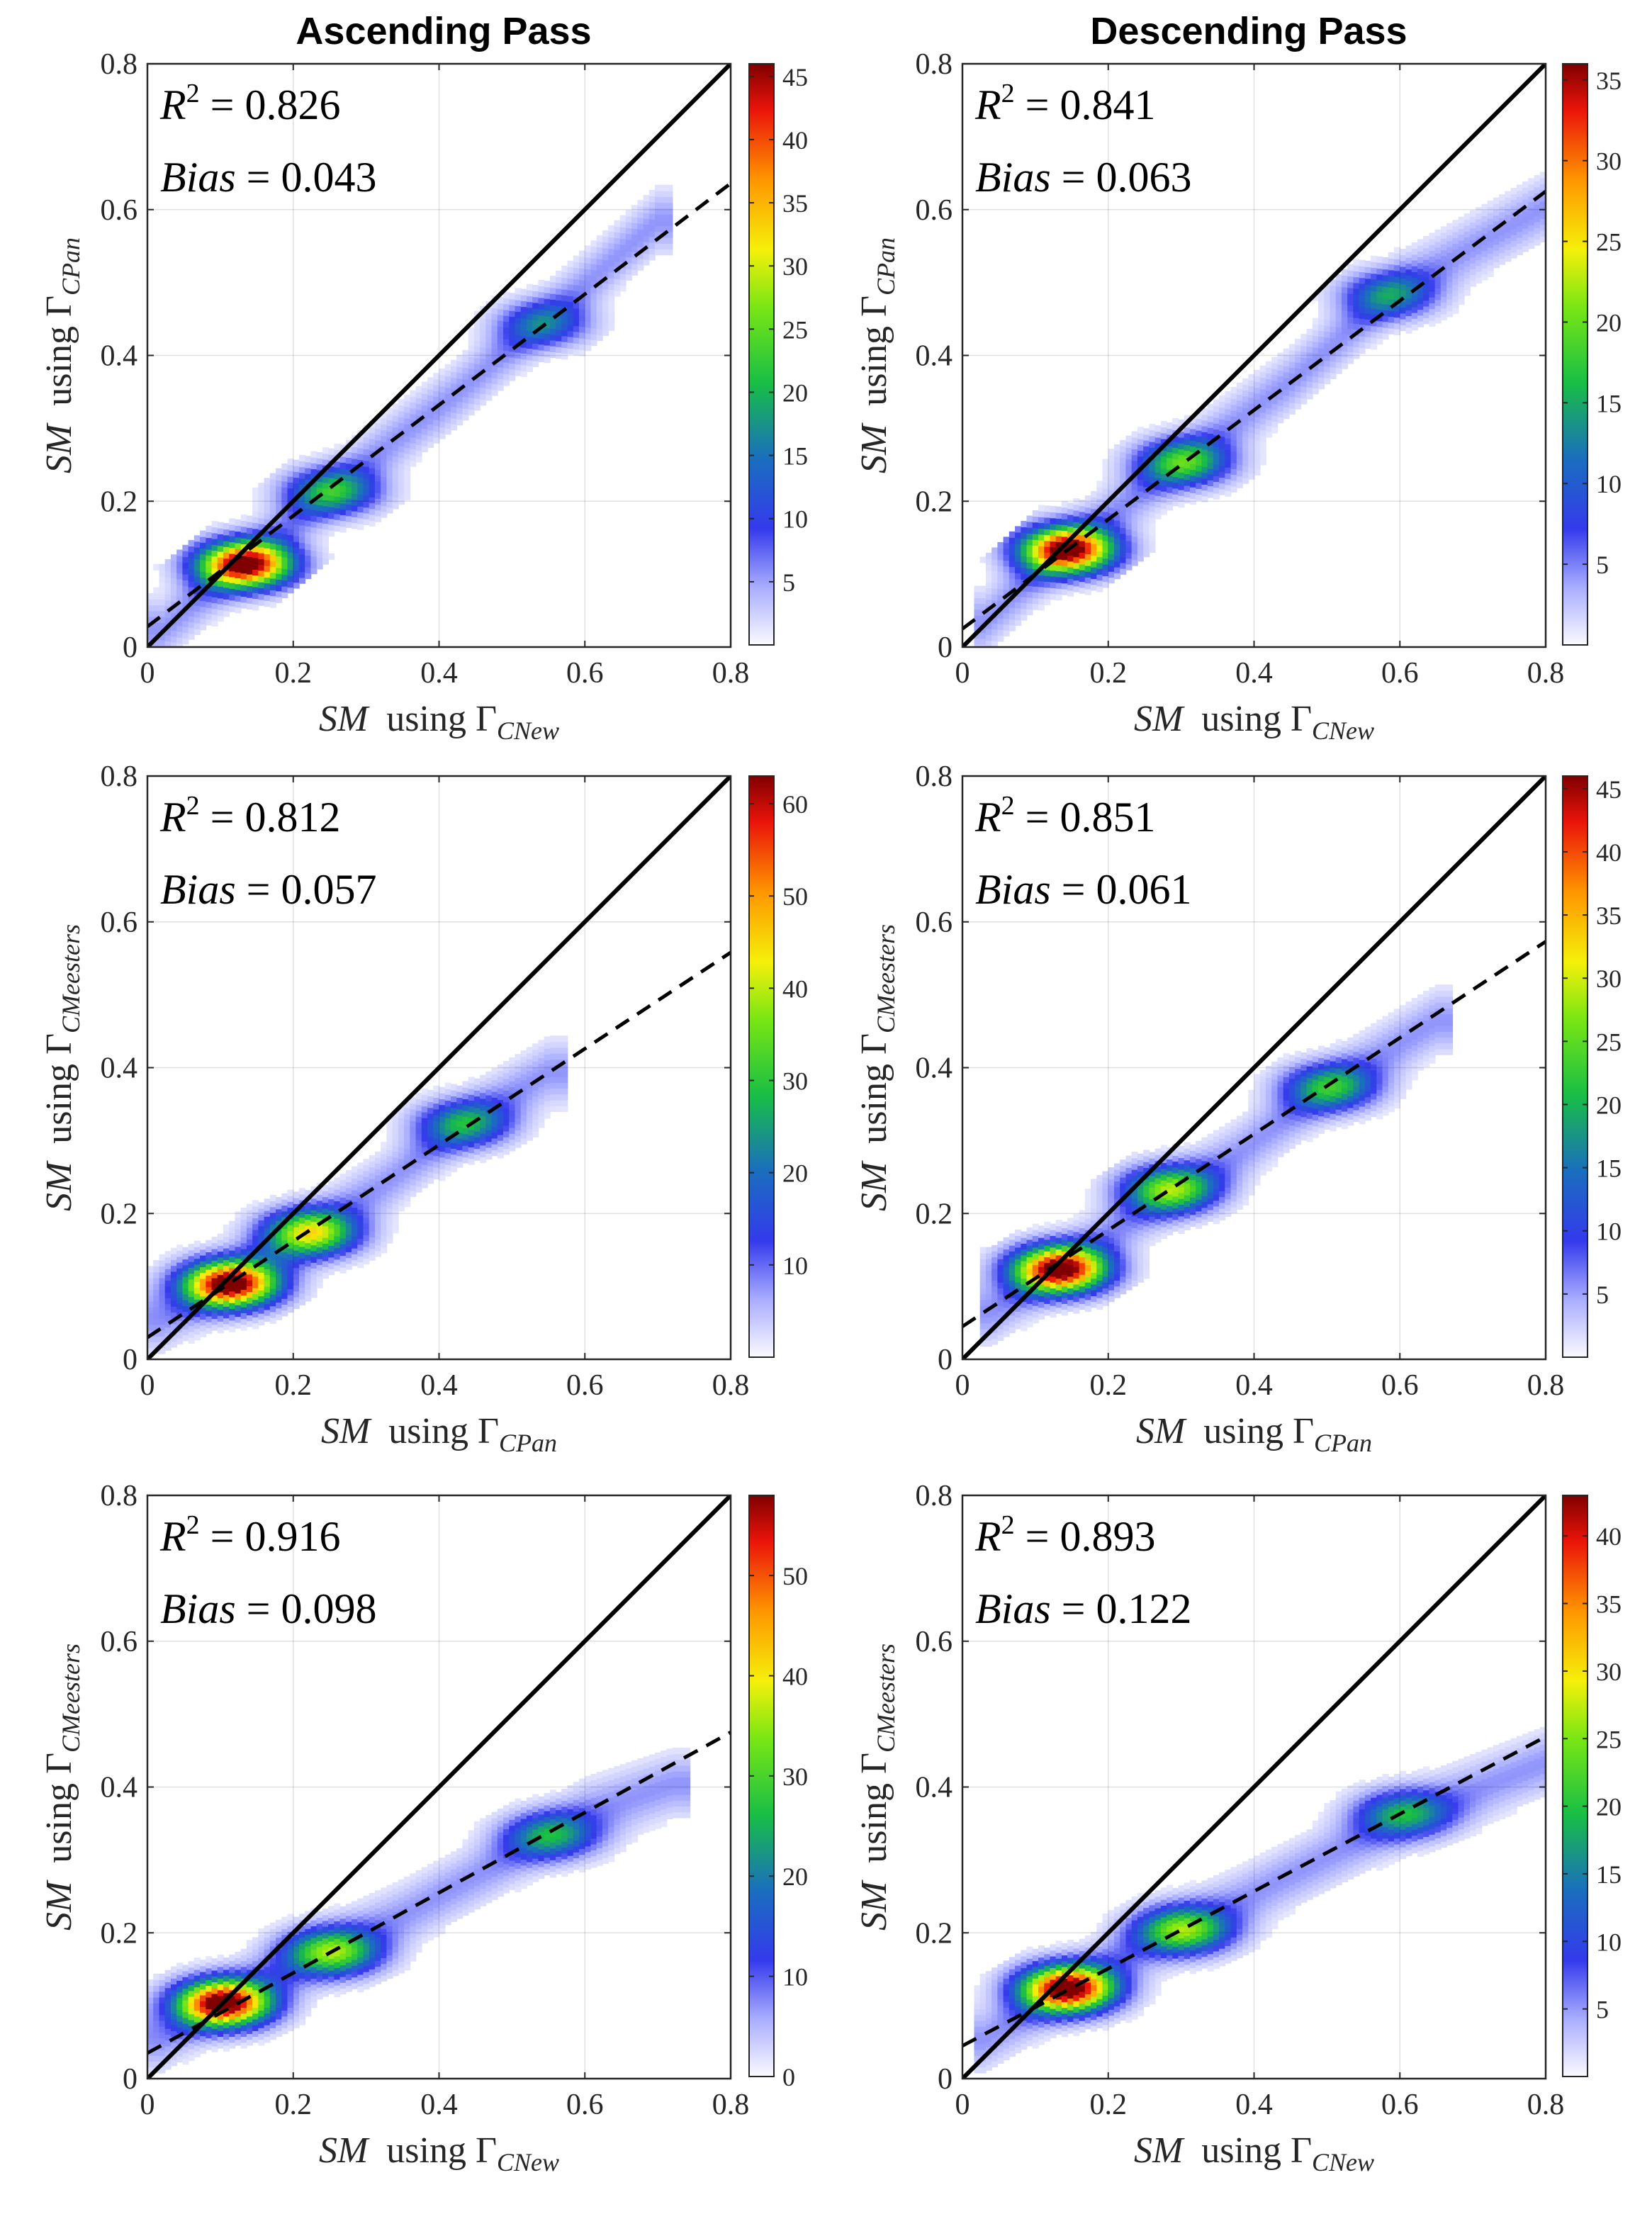  Describe the element at coordinates (778, 1793) in the screenshot. I see `colorbar: 0 10 20 30 40 50` at that location.